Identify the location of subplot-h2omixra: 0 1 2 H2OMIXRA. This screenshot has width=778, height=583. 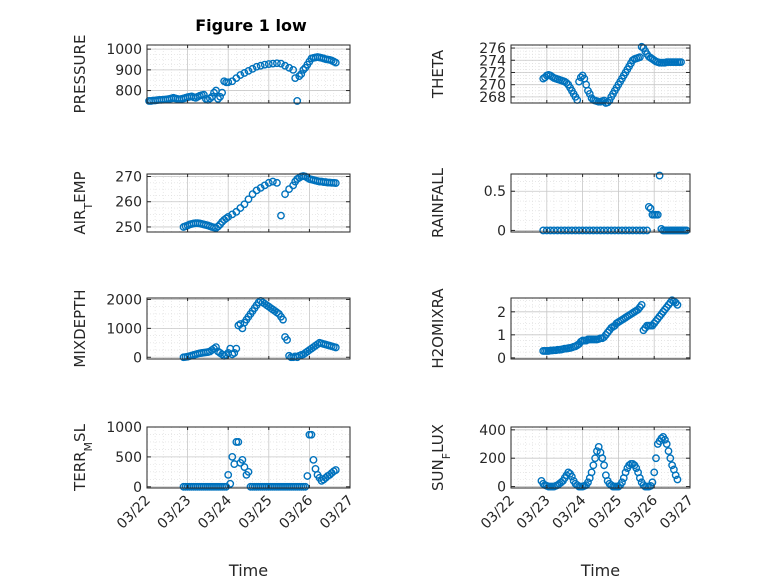
(560, 328).